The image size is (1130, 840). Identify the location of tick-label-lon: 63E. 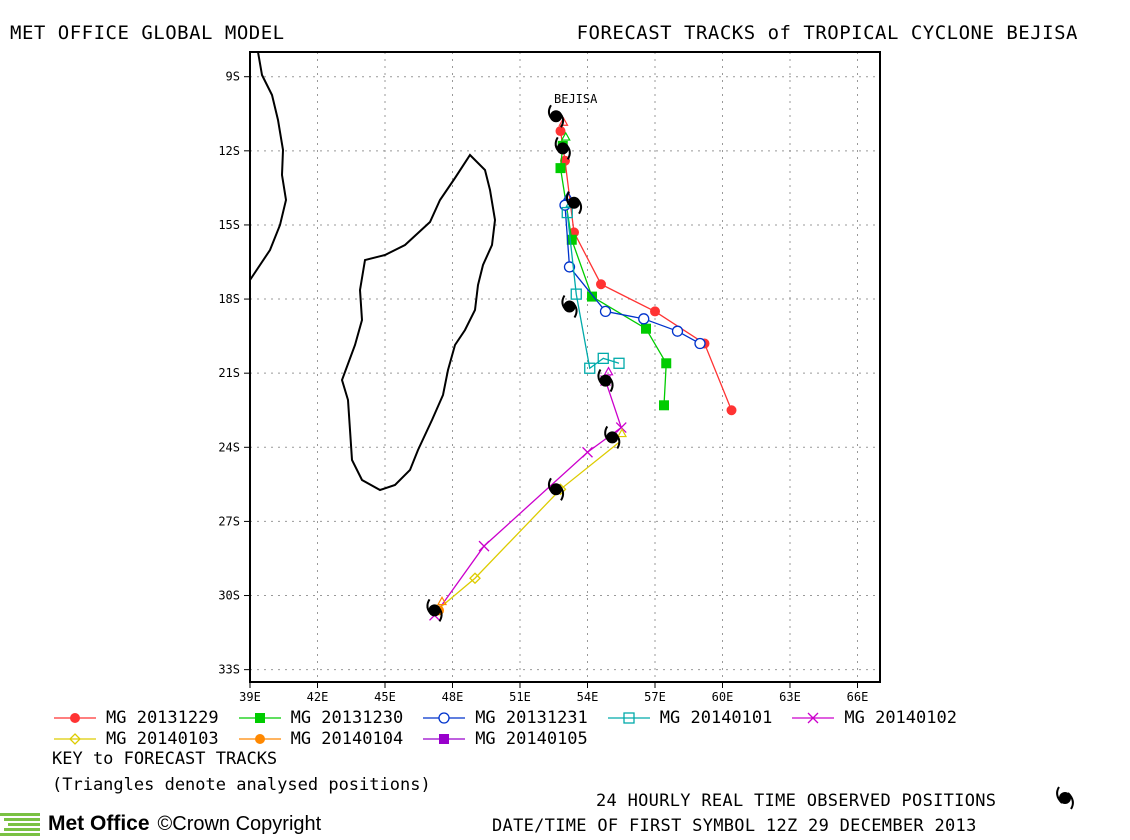
(790, 697).